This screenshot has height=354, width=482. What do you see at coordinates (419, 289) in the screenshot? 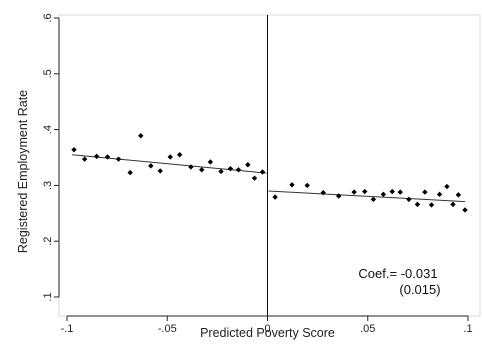
I see `standard-error-annotation: (0.015)` at bounding box center [419, 289].